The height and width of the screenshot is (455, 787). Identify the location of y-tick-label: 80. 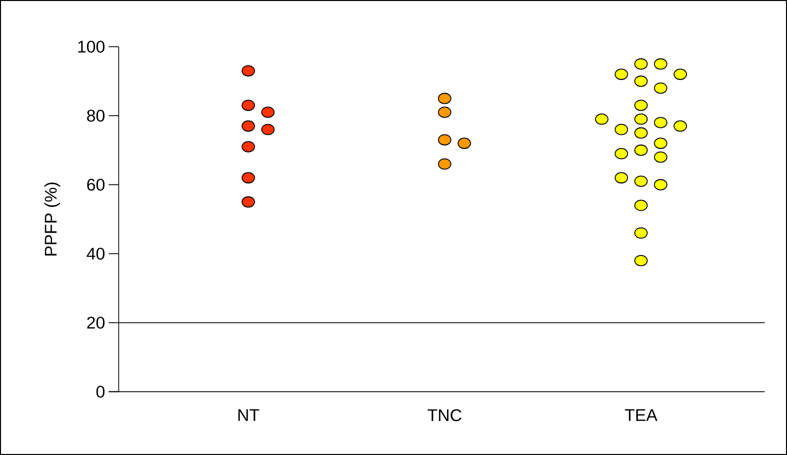
(96, 116).